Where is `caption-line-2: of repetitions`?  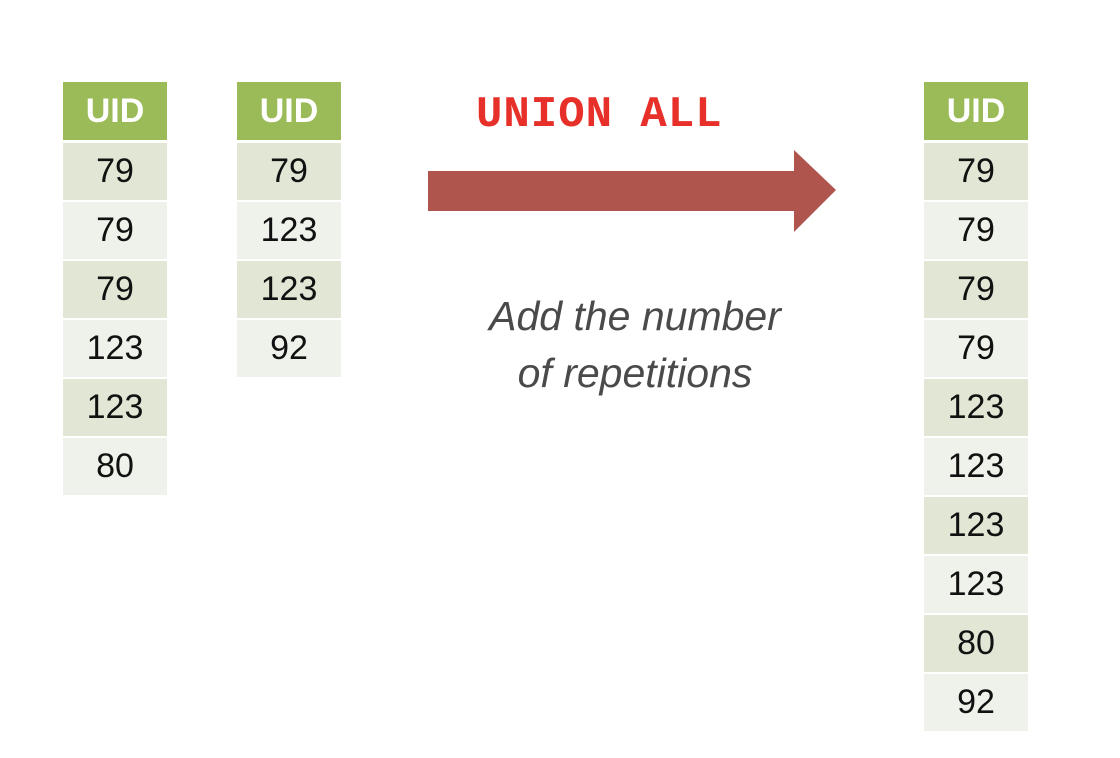
caption-line-2: of repetitions is located at coordinates (635, 373).